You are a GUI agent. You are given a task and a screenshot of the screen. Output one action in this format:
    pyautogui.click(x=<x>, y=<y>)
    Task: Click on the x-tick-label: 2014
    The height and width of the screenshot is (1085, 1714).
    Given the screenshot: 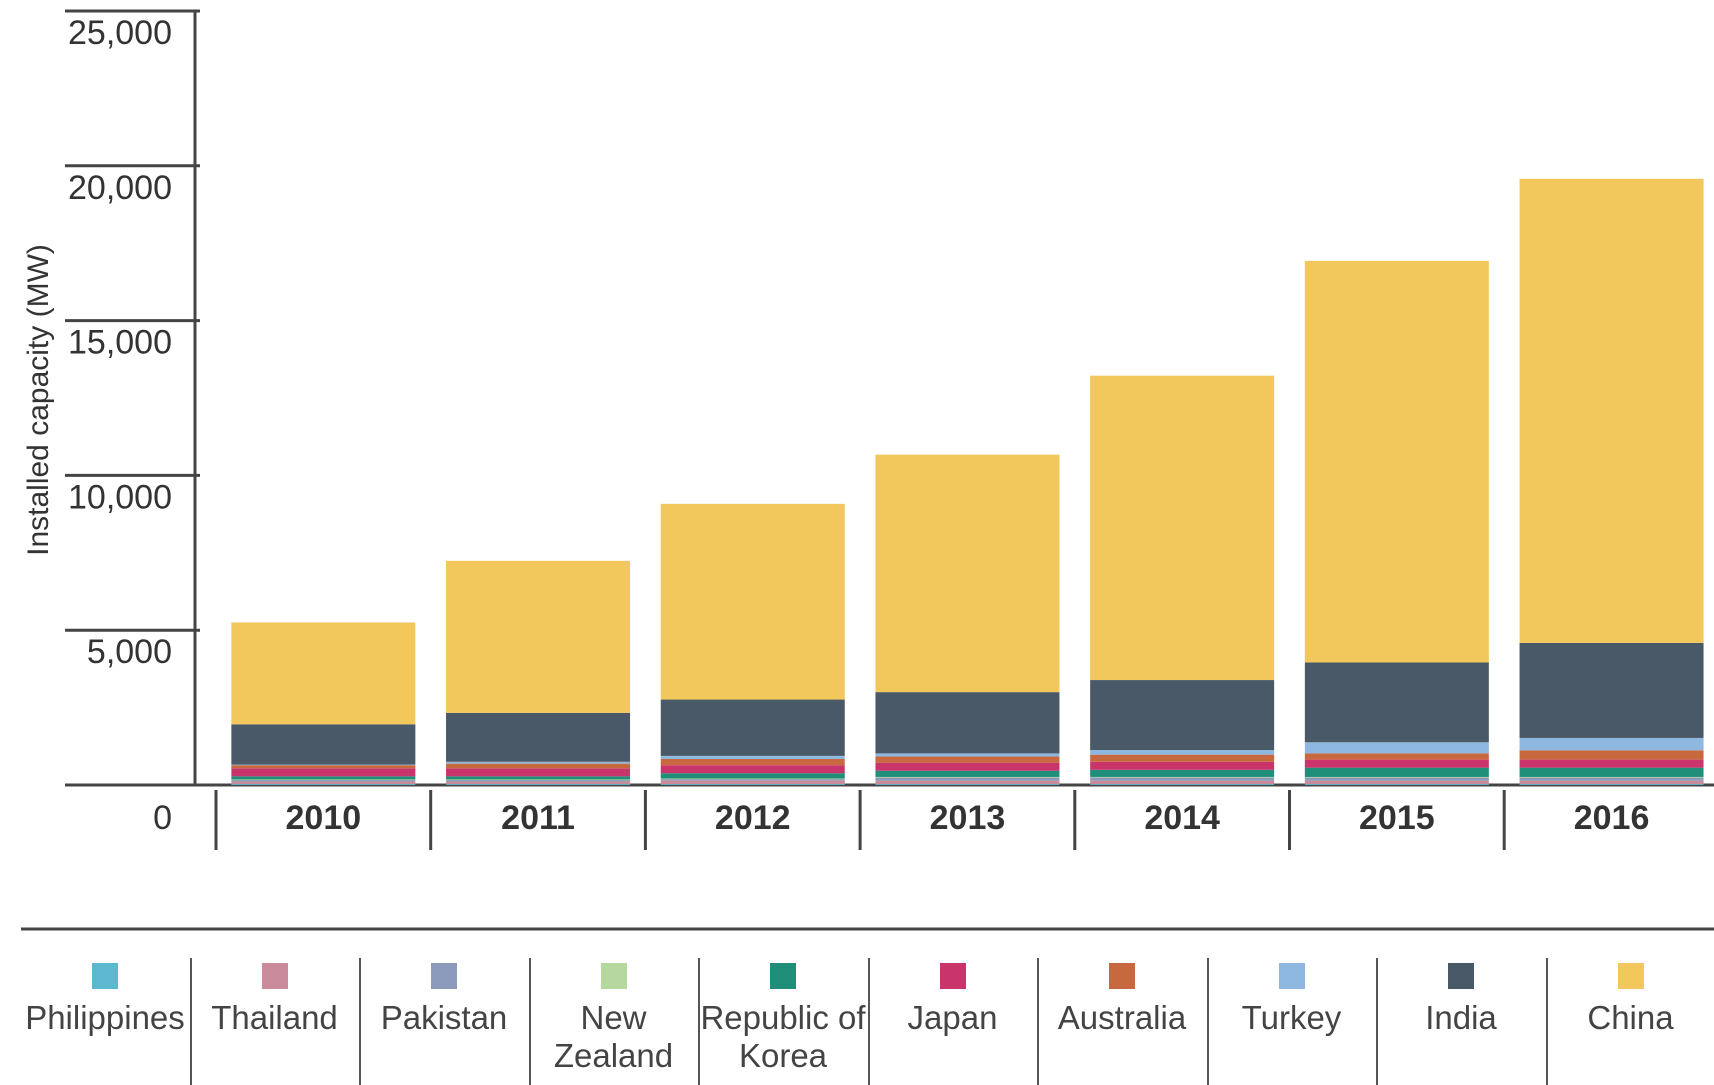 What is the action you would take?
    pyautogui.click(x=1182, y=818)
    